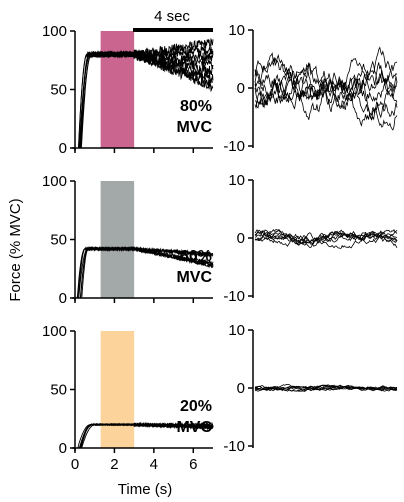  I want to click on x-tick-label: 4, so click(154, 464).